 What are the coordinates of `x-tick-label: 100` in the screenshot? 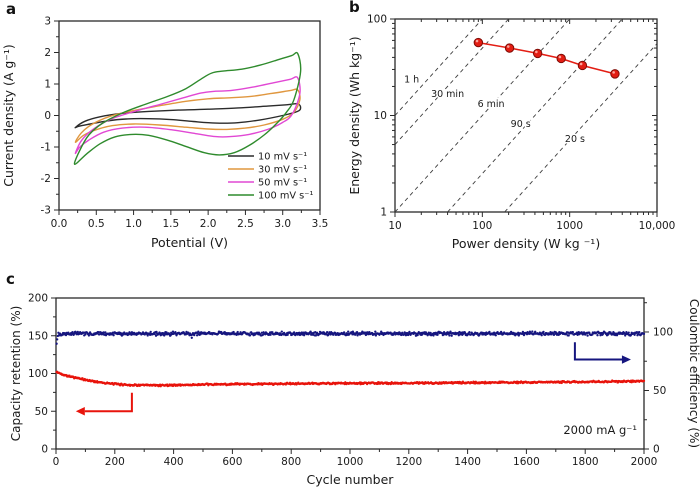 It's located at (482, 226).